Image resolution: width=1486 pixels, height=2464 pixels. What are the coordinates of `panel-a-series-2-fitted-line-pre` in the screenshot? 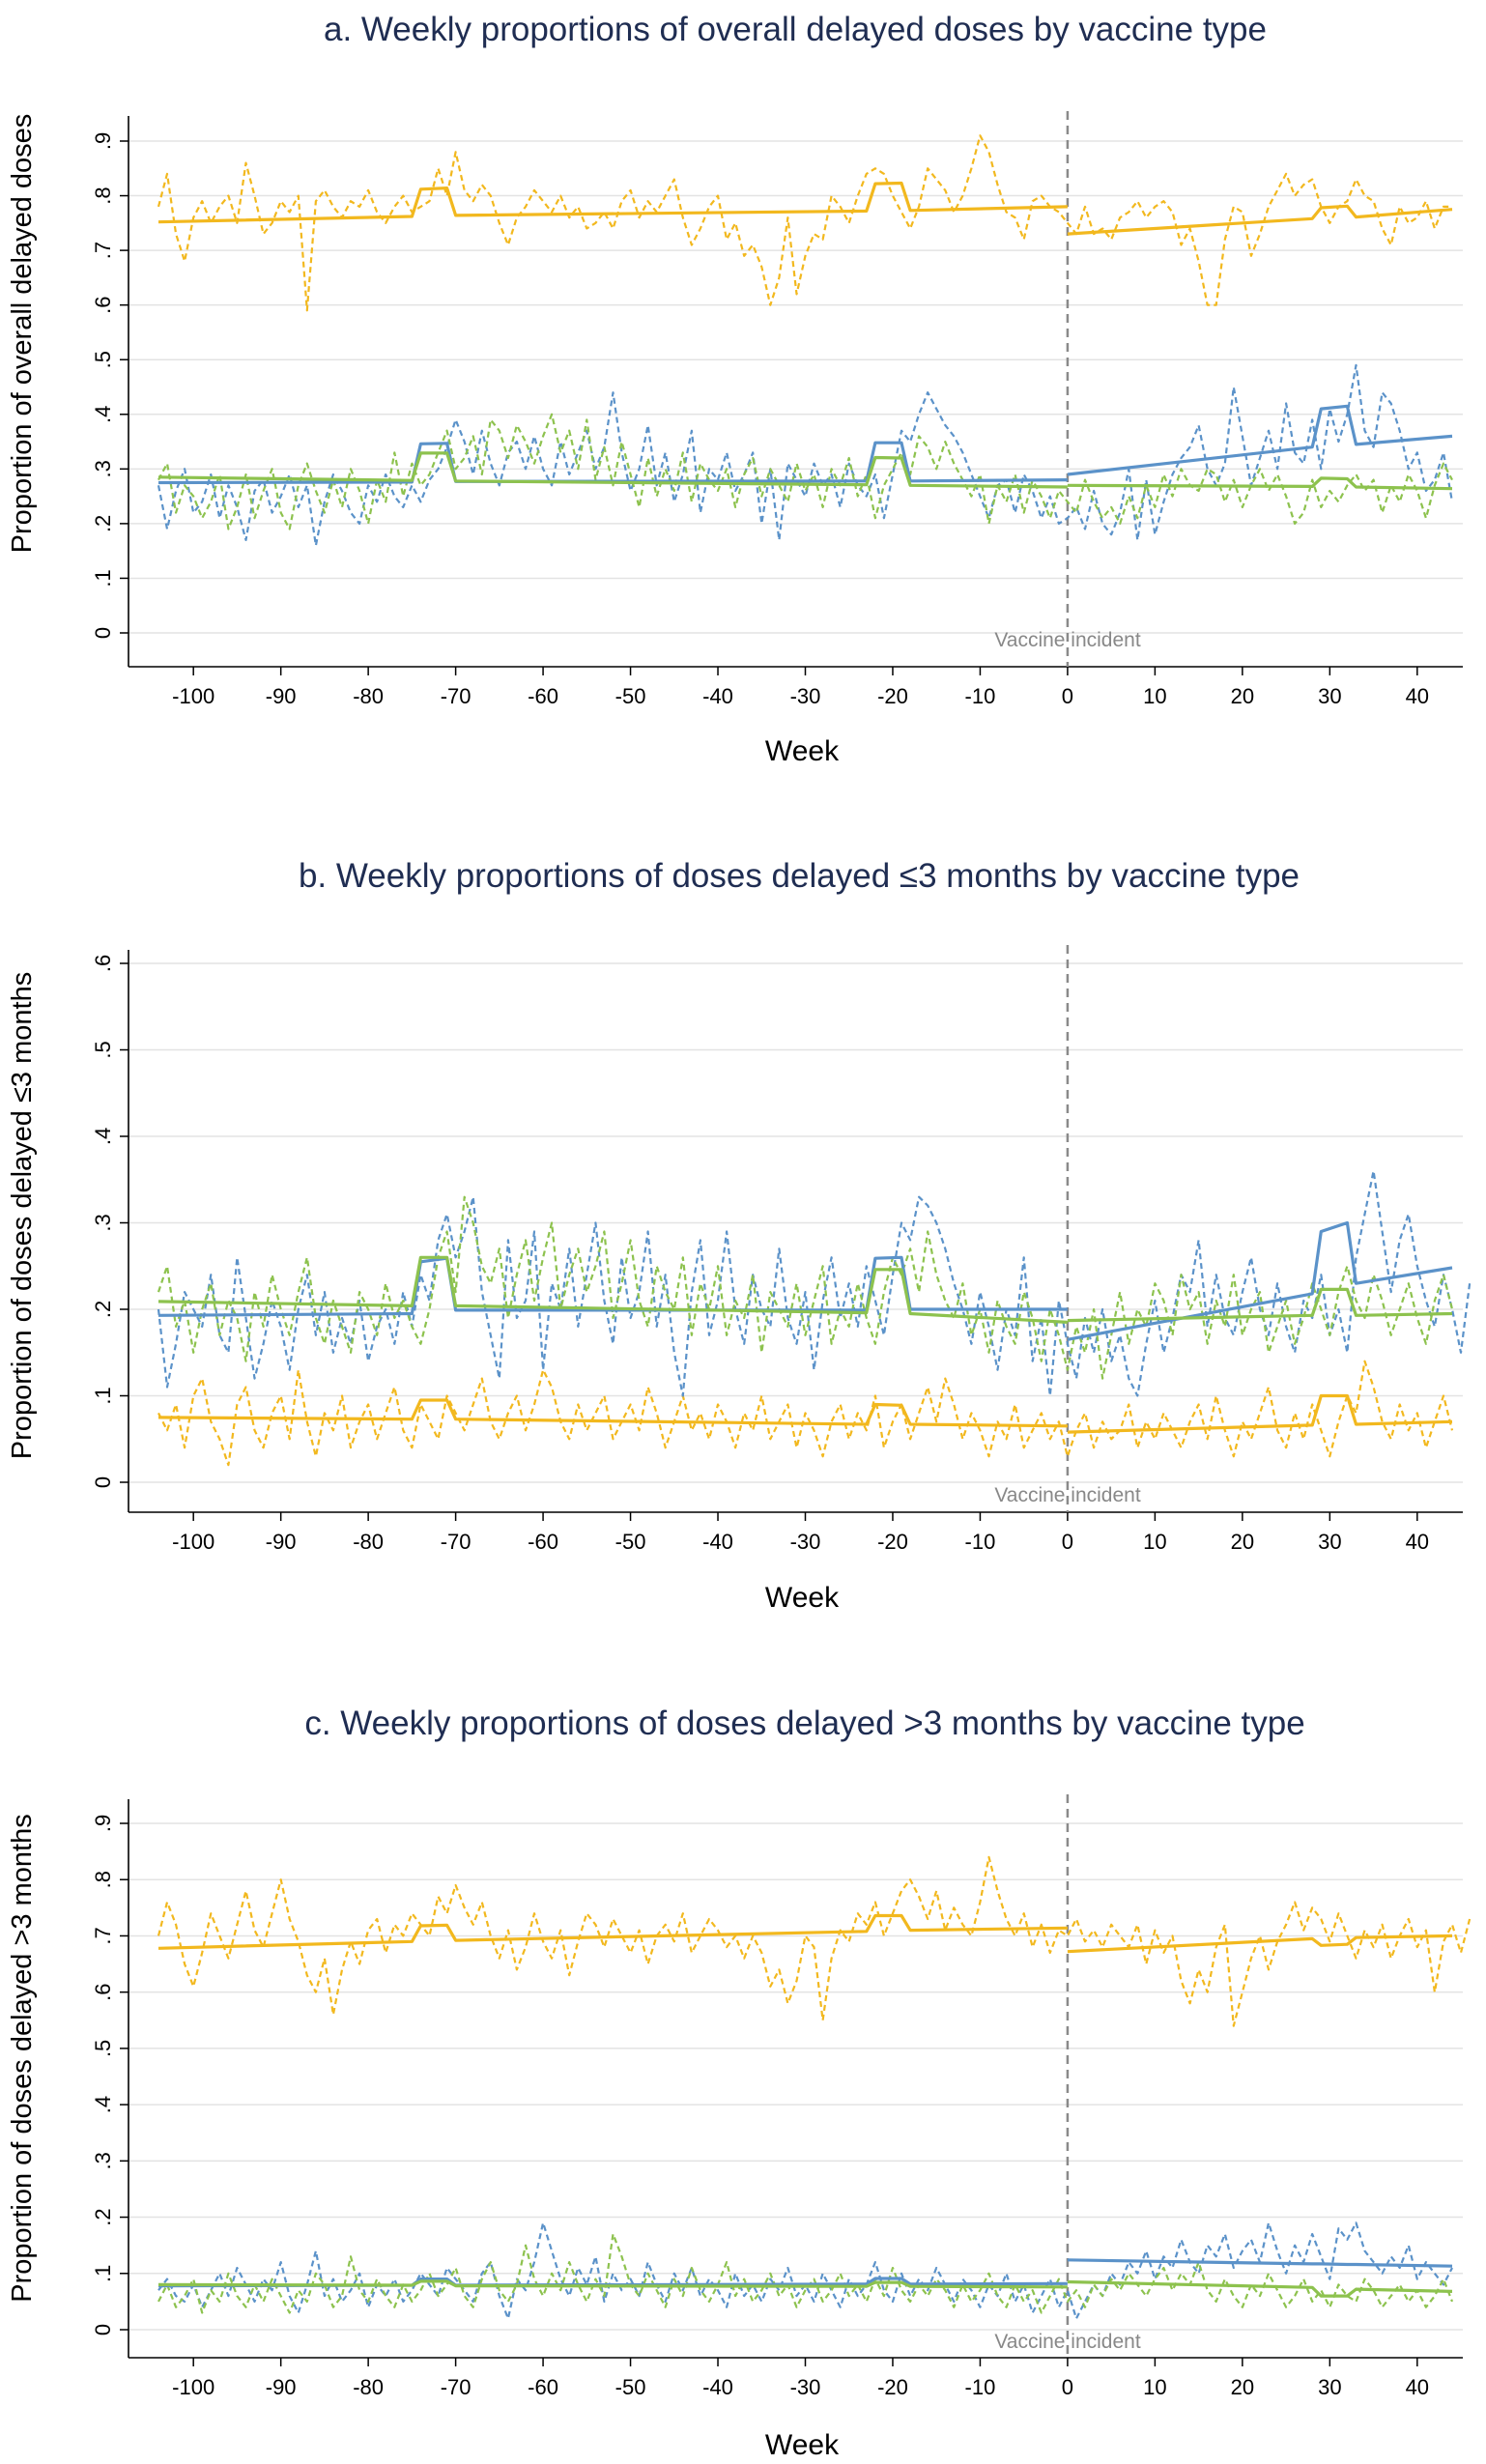 It's located at (612, 463).